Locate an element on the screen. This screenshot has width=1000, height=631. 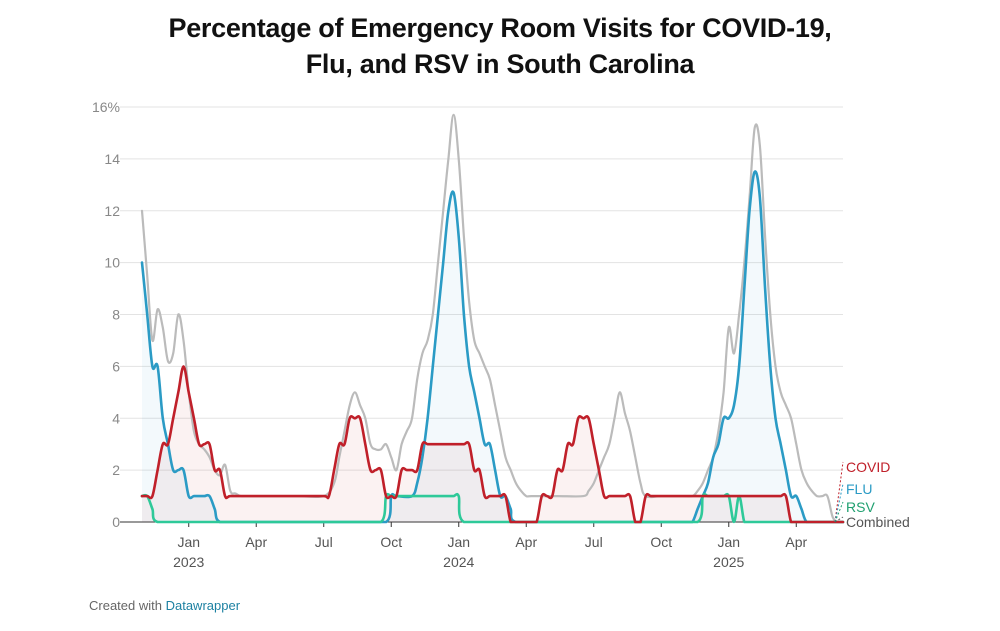
combined-label: Combined is located at coordinates (878, 522).